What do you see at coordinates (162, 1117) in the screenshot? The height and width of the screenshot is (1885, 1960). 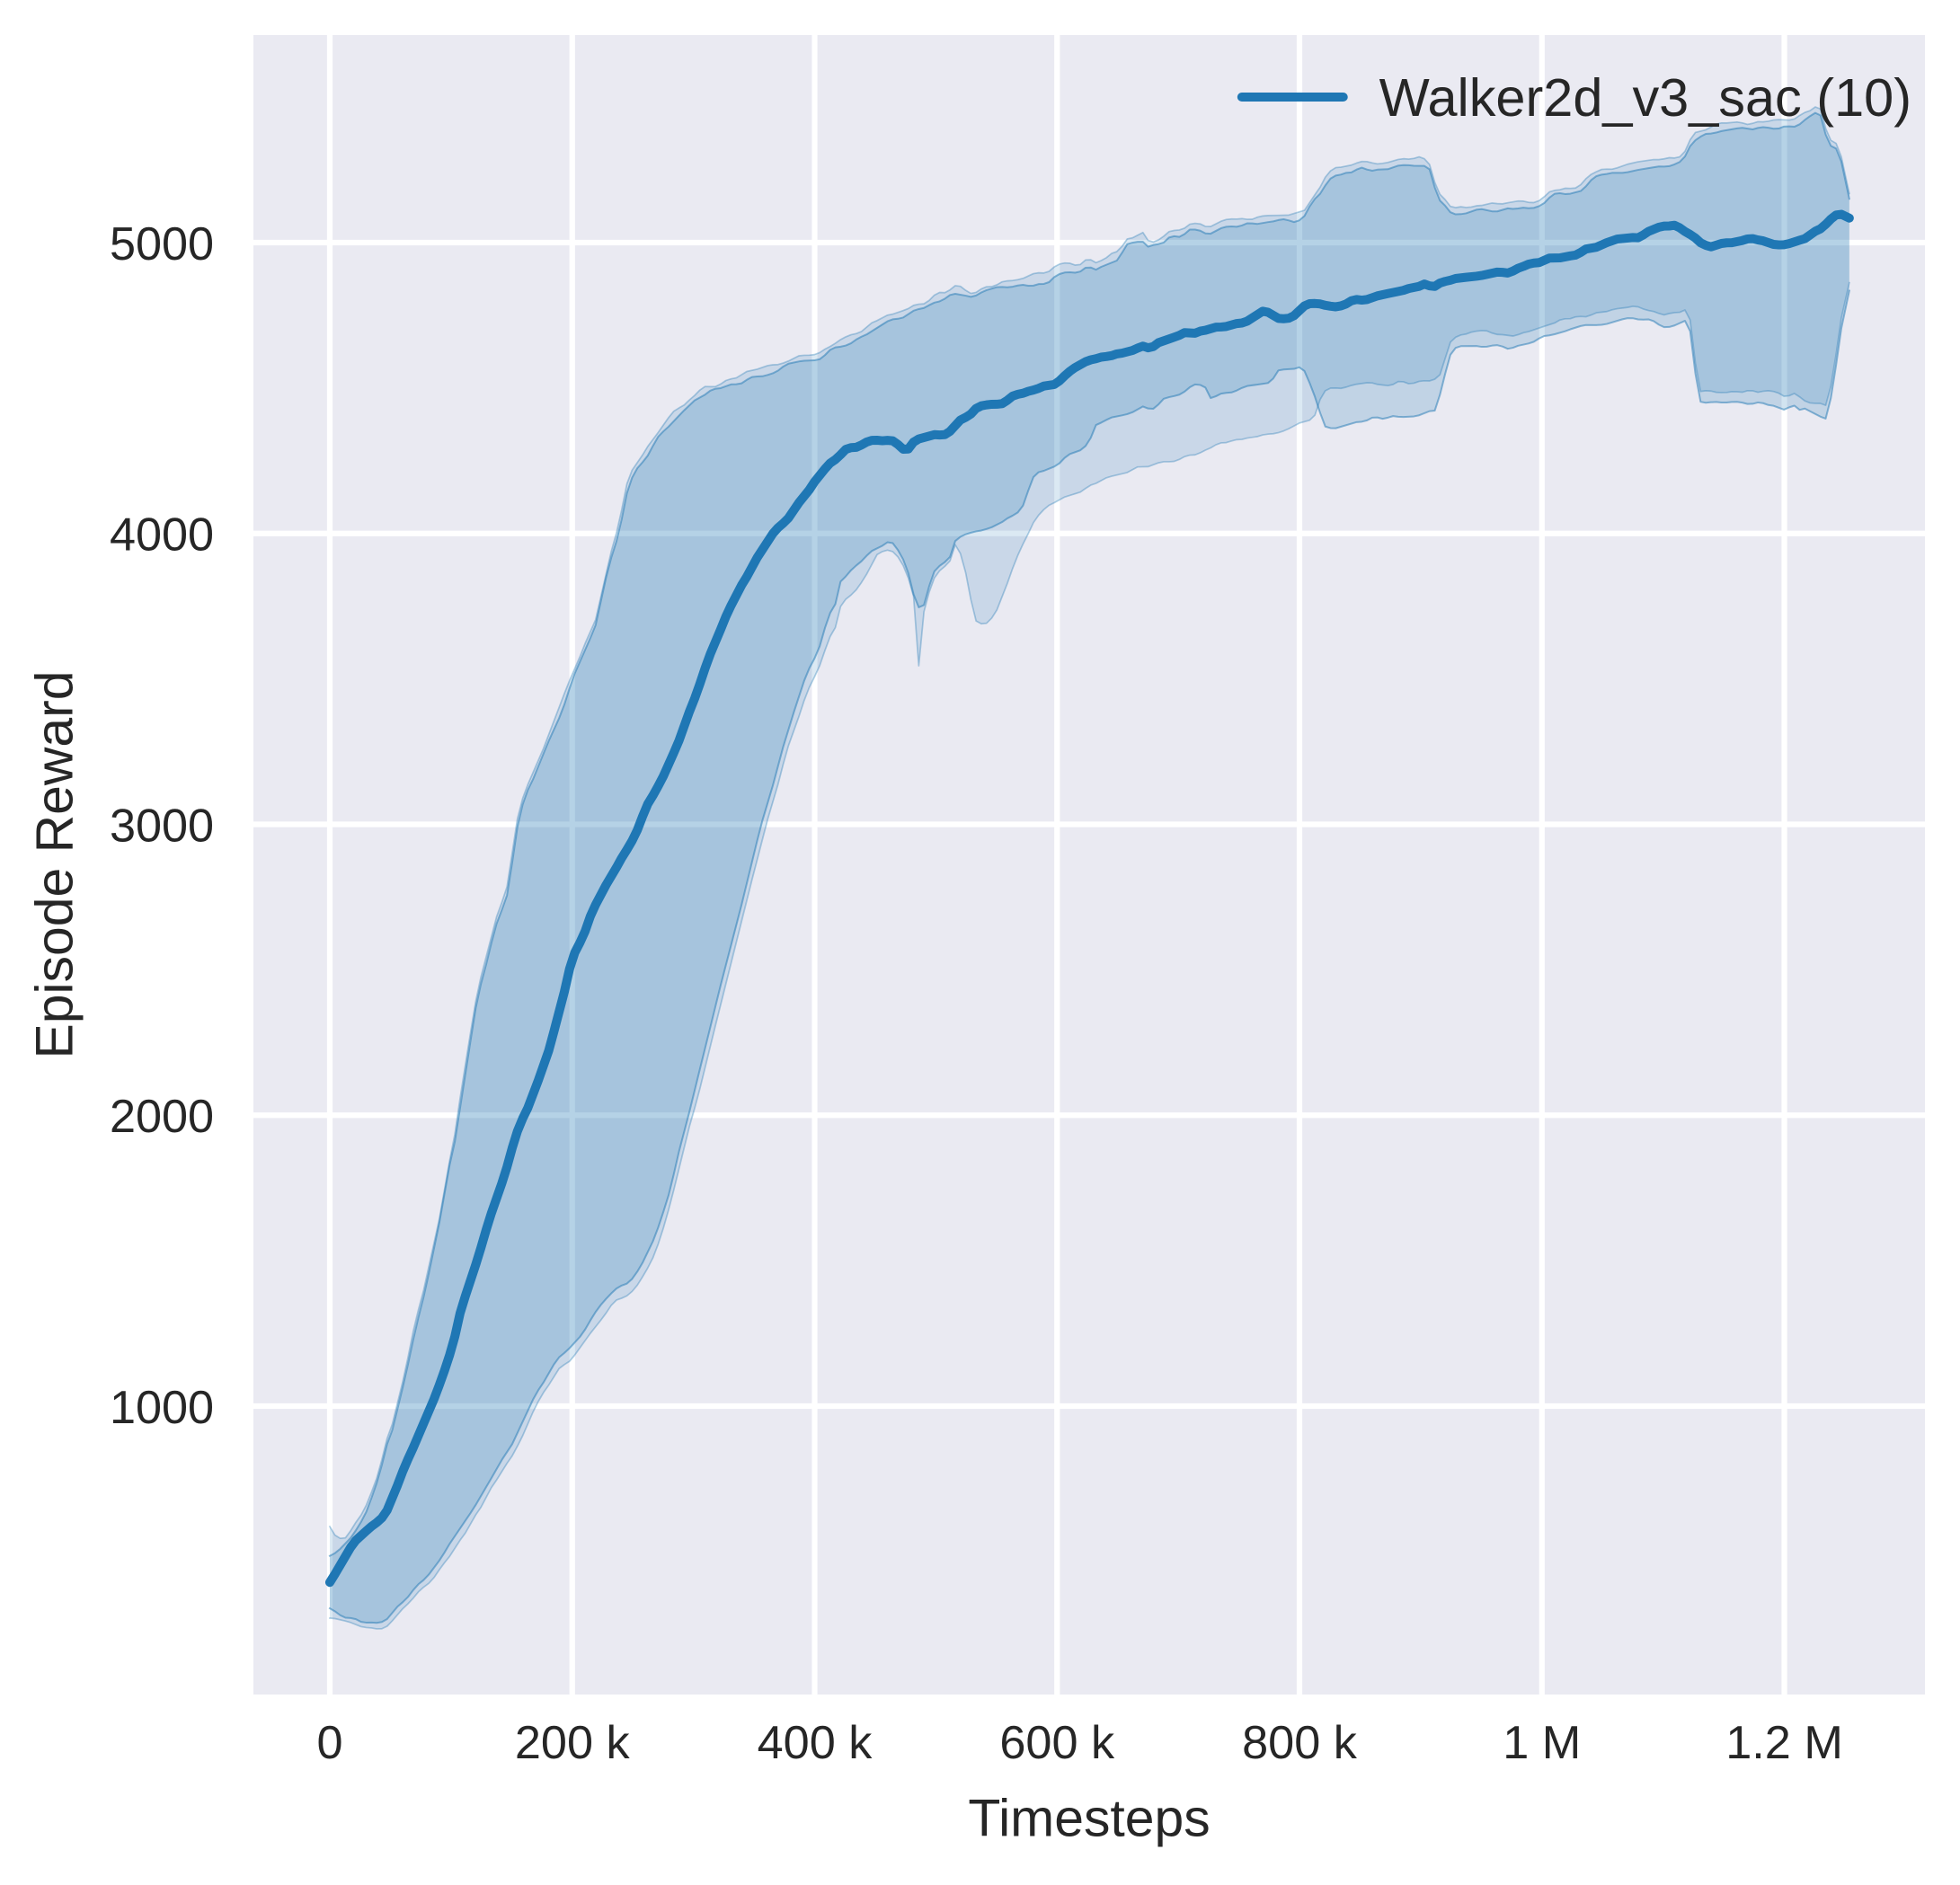 I see `svg-text: 2000` at bounding box center [162, 1117].